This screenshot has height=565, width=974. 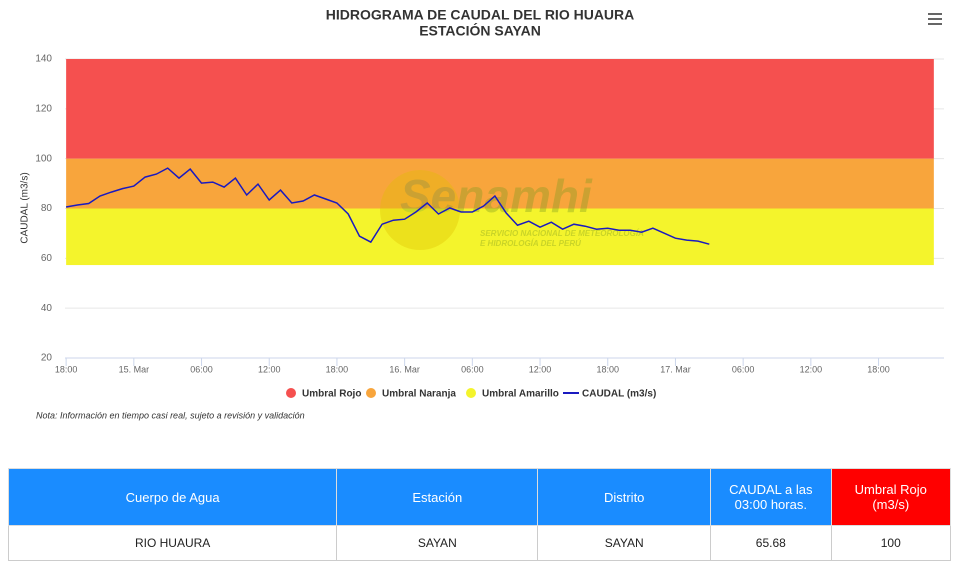 I want to click on y-tick-label: 20, so click(x=47, y=358).